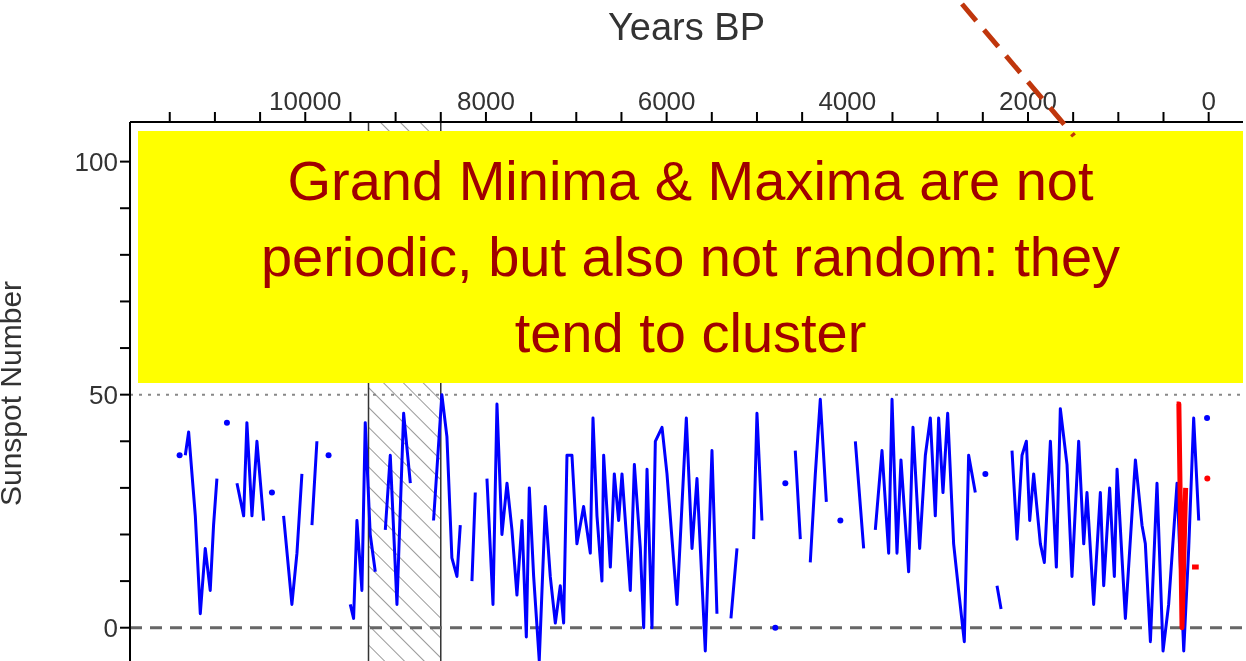 This screenshot has height=661, width=1246. What do you see at coordinates (305, 101) in the screenshot?
I see `x-tick-label: 10000` at bounding box center [305, 101].